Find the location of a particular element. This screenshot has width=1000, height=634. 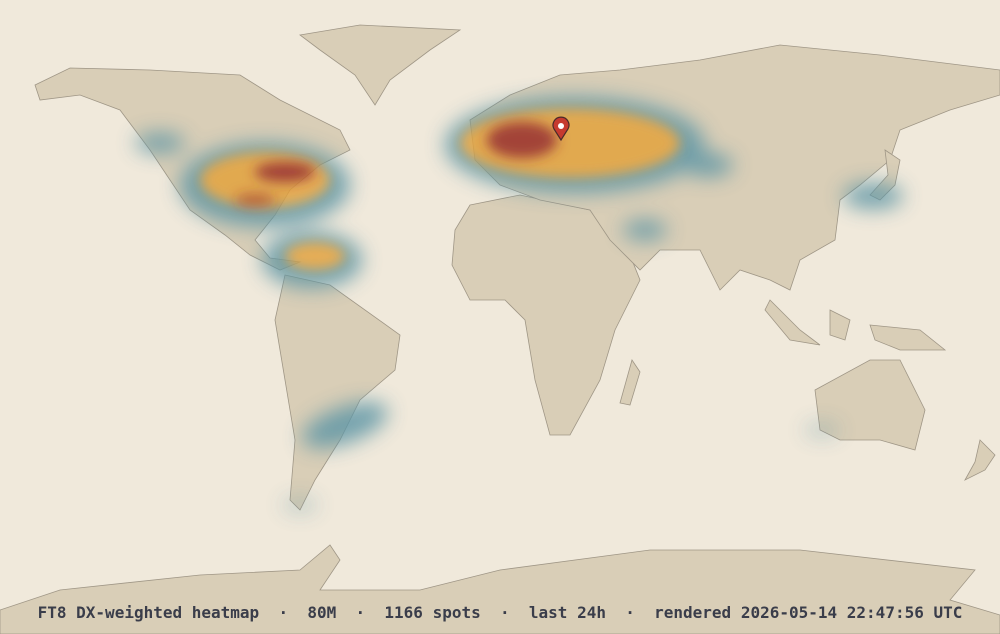

madagascar is located at coordinates (630, 382).